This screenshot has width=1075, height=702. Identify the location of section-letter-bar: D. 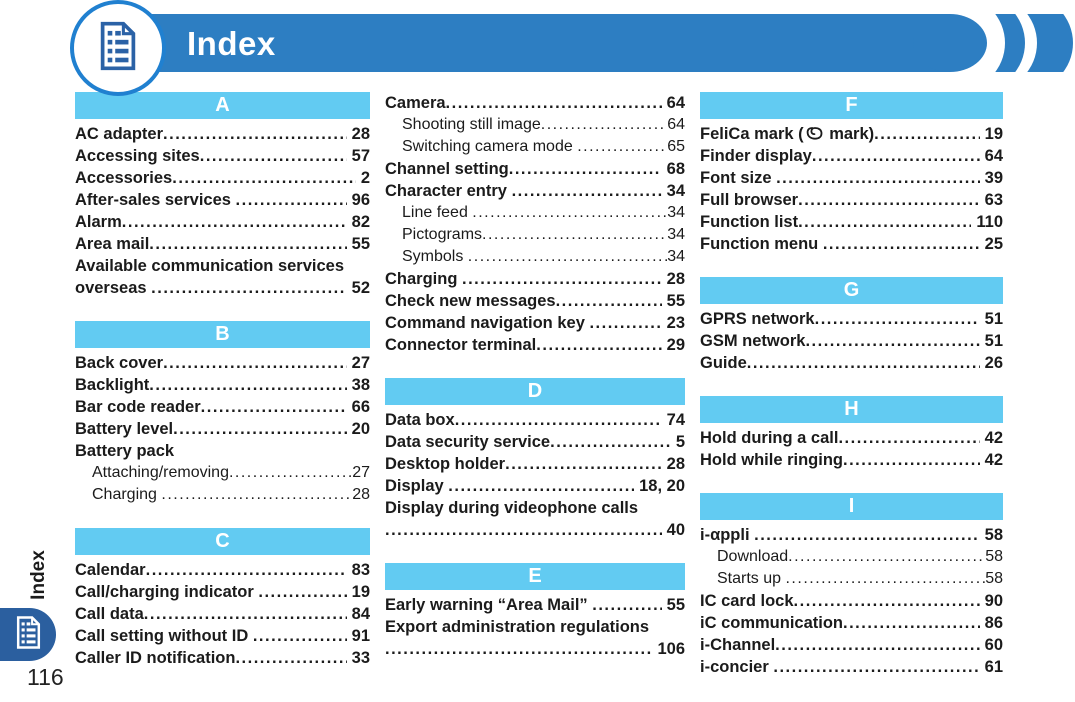
(535, 391).